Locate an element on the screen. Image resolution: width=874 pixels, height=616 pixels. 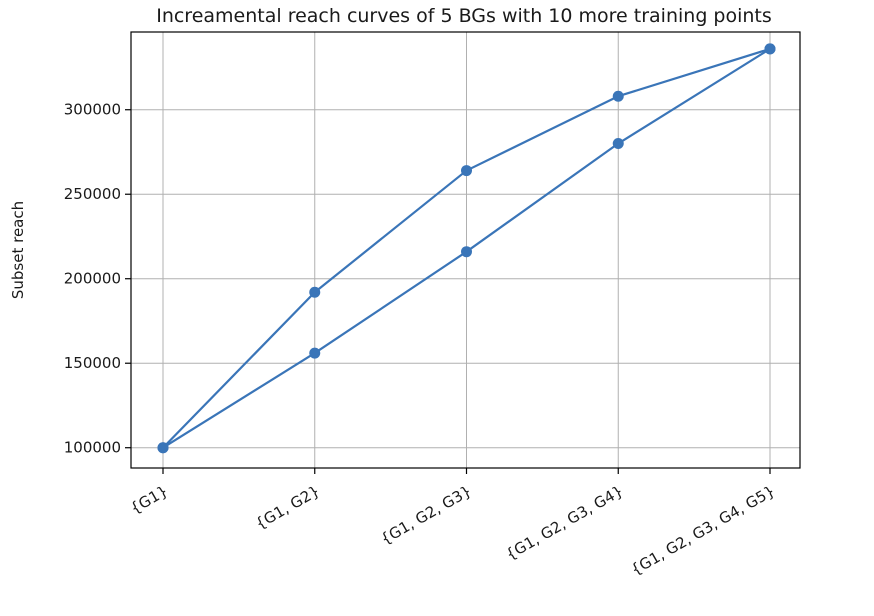
x-tick-label: {G1} is located at coordinates (149, 500).